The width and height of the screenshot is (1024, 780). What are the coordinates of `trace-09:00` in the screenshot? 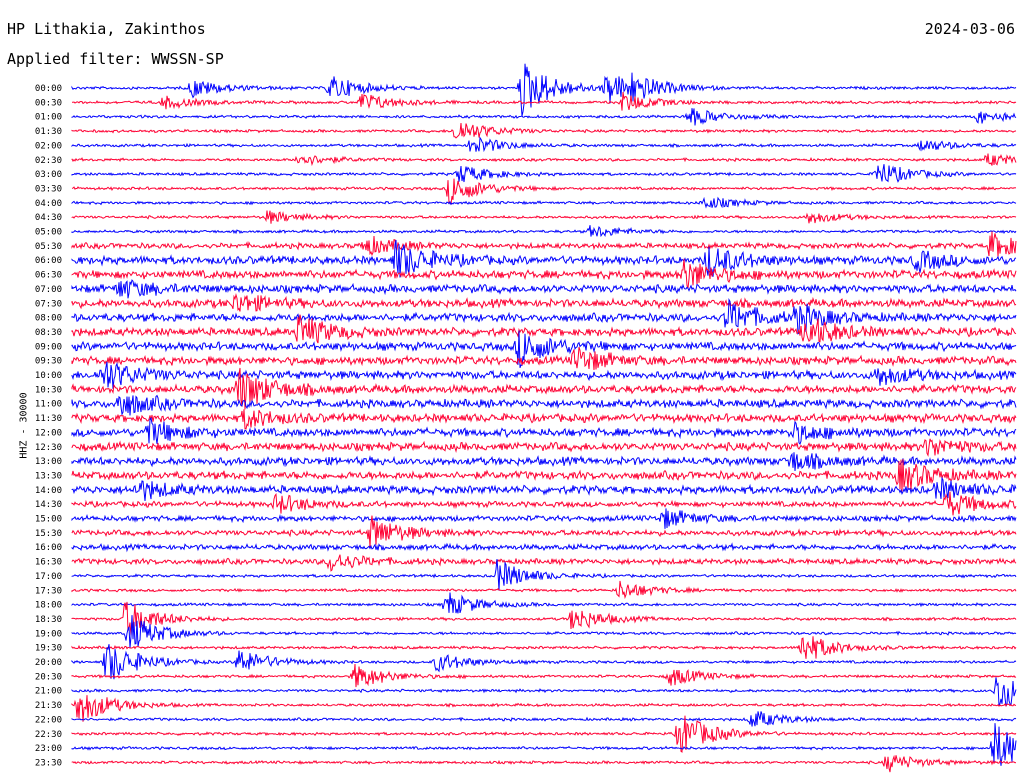 It's located at (544, 349).